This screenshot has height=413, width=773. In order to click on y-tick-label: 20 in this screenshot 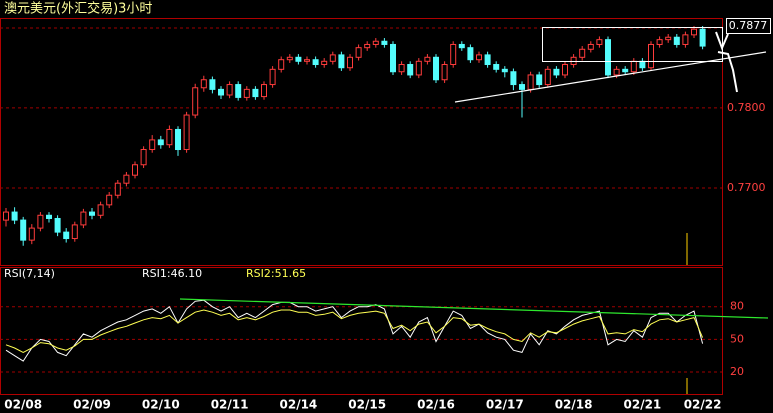, I will do `click(737, 371)`.